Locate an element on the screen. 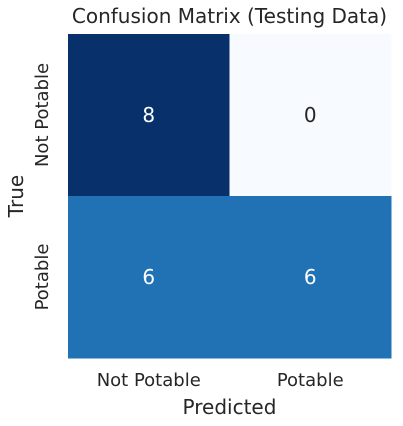 Image resolution: width=403 pixels, height=426 pixels. y-tick-label: Not Potable is located at coordinates (42, 115).